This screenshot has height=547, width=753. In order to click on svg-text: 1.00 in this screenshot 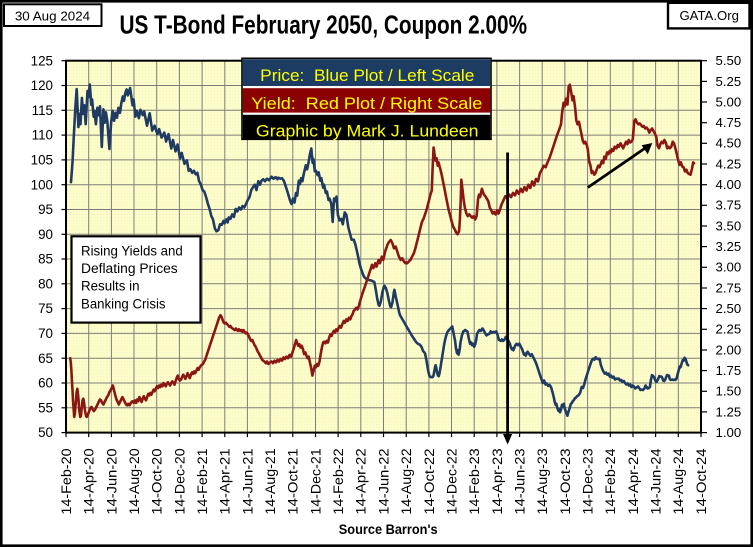, I will do `click(729, 432)`.